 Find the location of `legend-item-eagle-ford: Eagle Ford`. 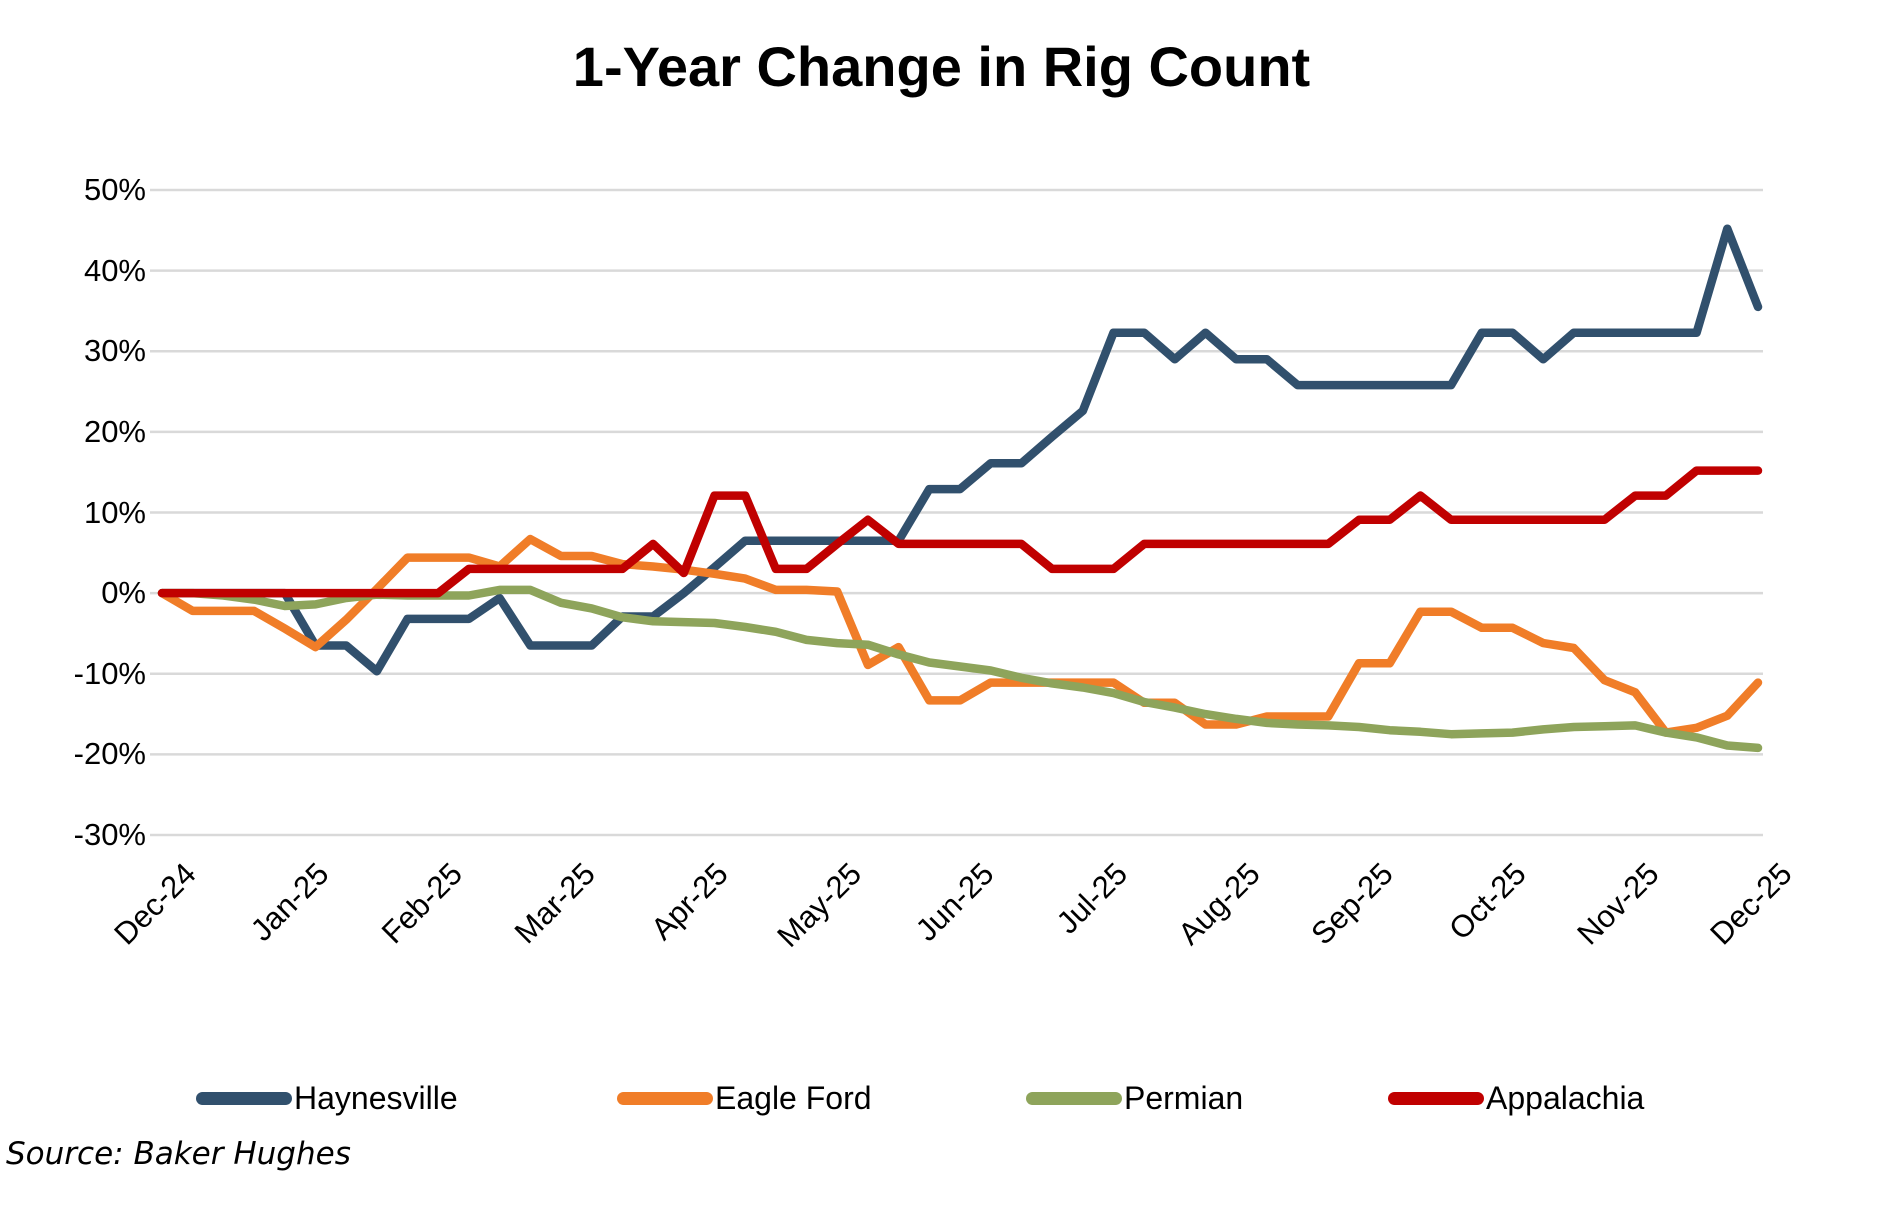

legend-item-eagle-ford: Eagle Ford is located at coordinates (744, 1098).